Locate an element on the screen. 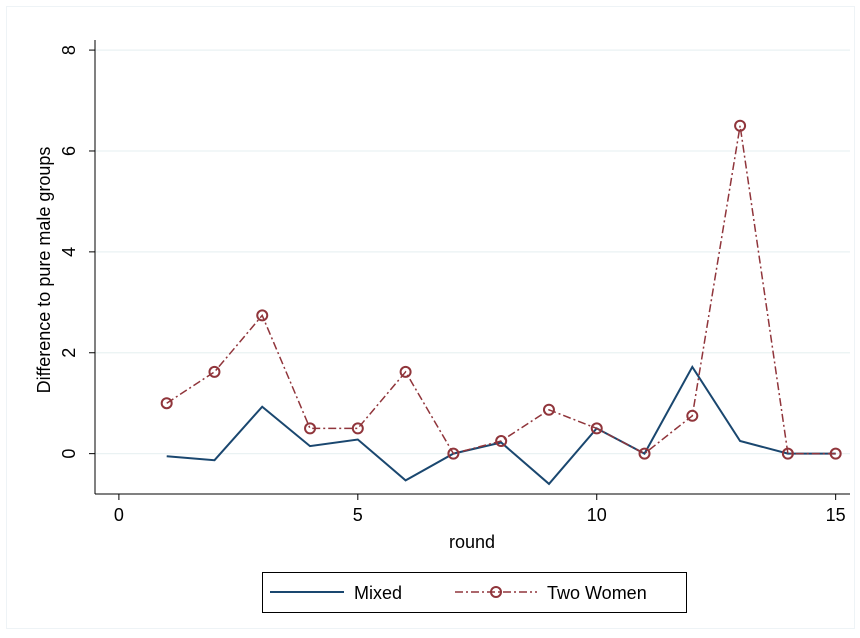  legend: Mixed Two Women is located at coordinates (474, 592).